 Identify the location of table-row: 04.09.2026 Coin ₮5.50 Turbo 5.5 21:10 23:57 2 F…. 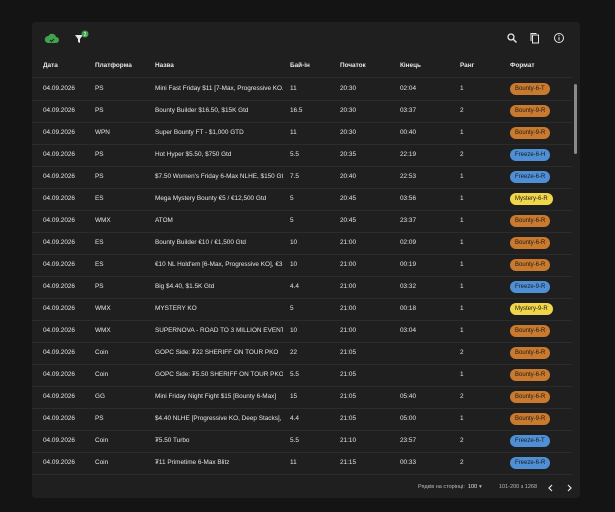
(302, 441).